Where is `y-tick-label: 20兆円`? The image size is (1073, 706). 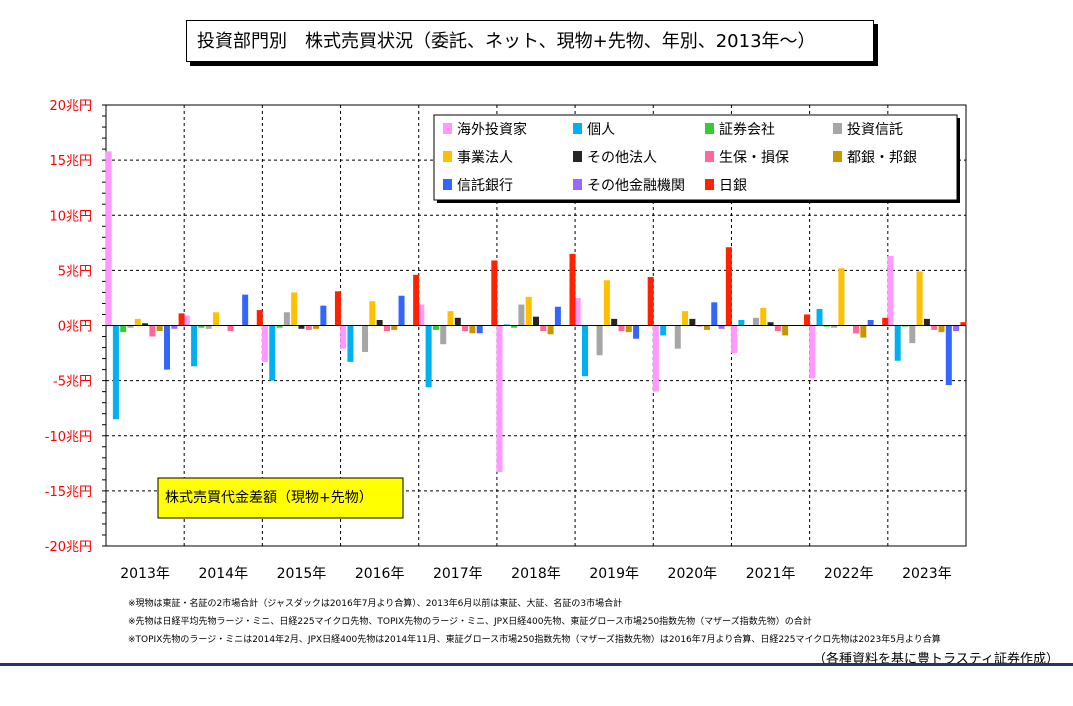
y-tick-label: 20兆円 is located at coordinates (70, 106).